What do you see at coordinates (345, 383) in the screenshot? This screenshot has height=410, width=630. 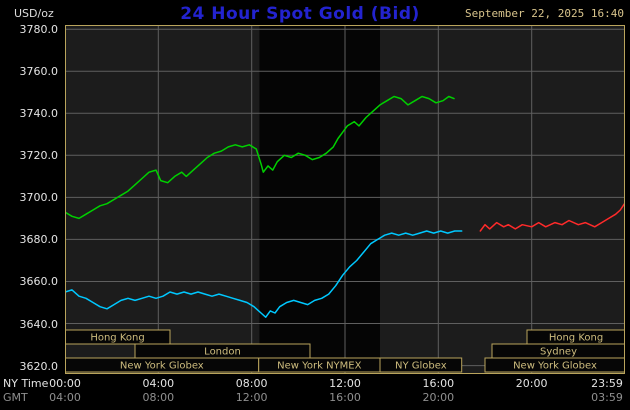 I see `x-tick-ny-time: 12:00` at bounding box center [345, 383].